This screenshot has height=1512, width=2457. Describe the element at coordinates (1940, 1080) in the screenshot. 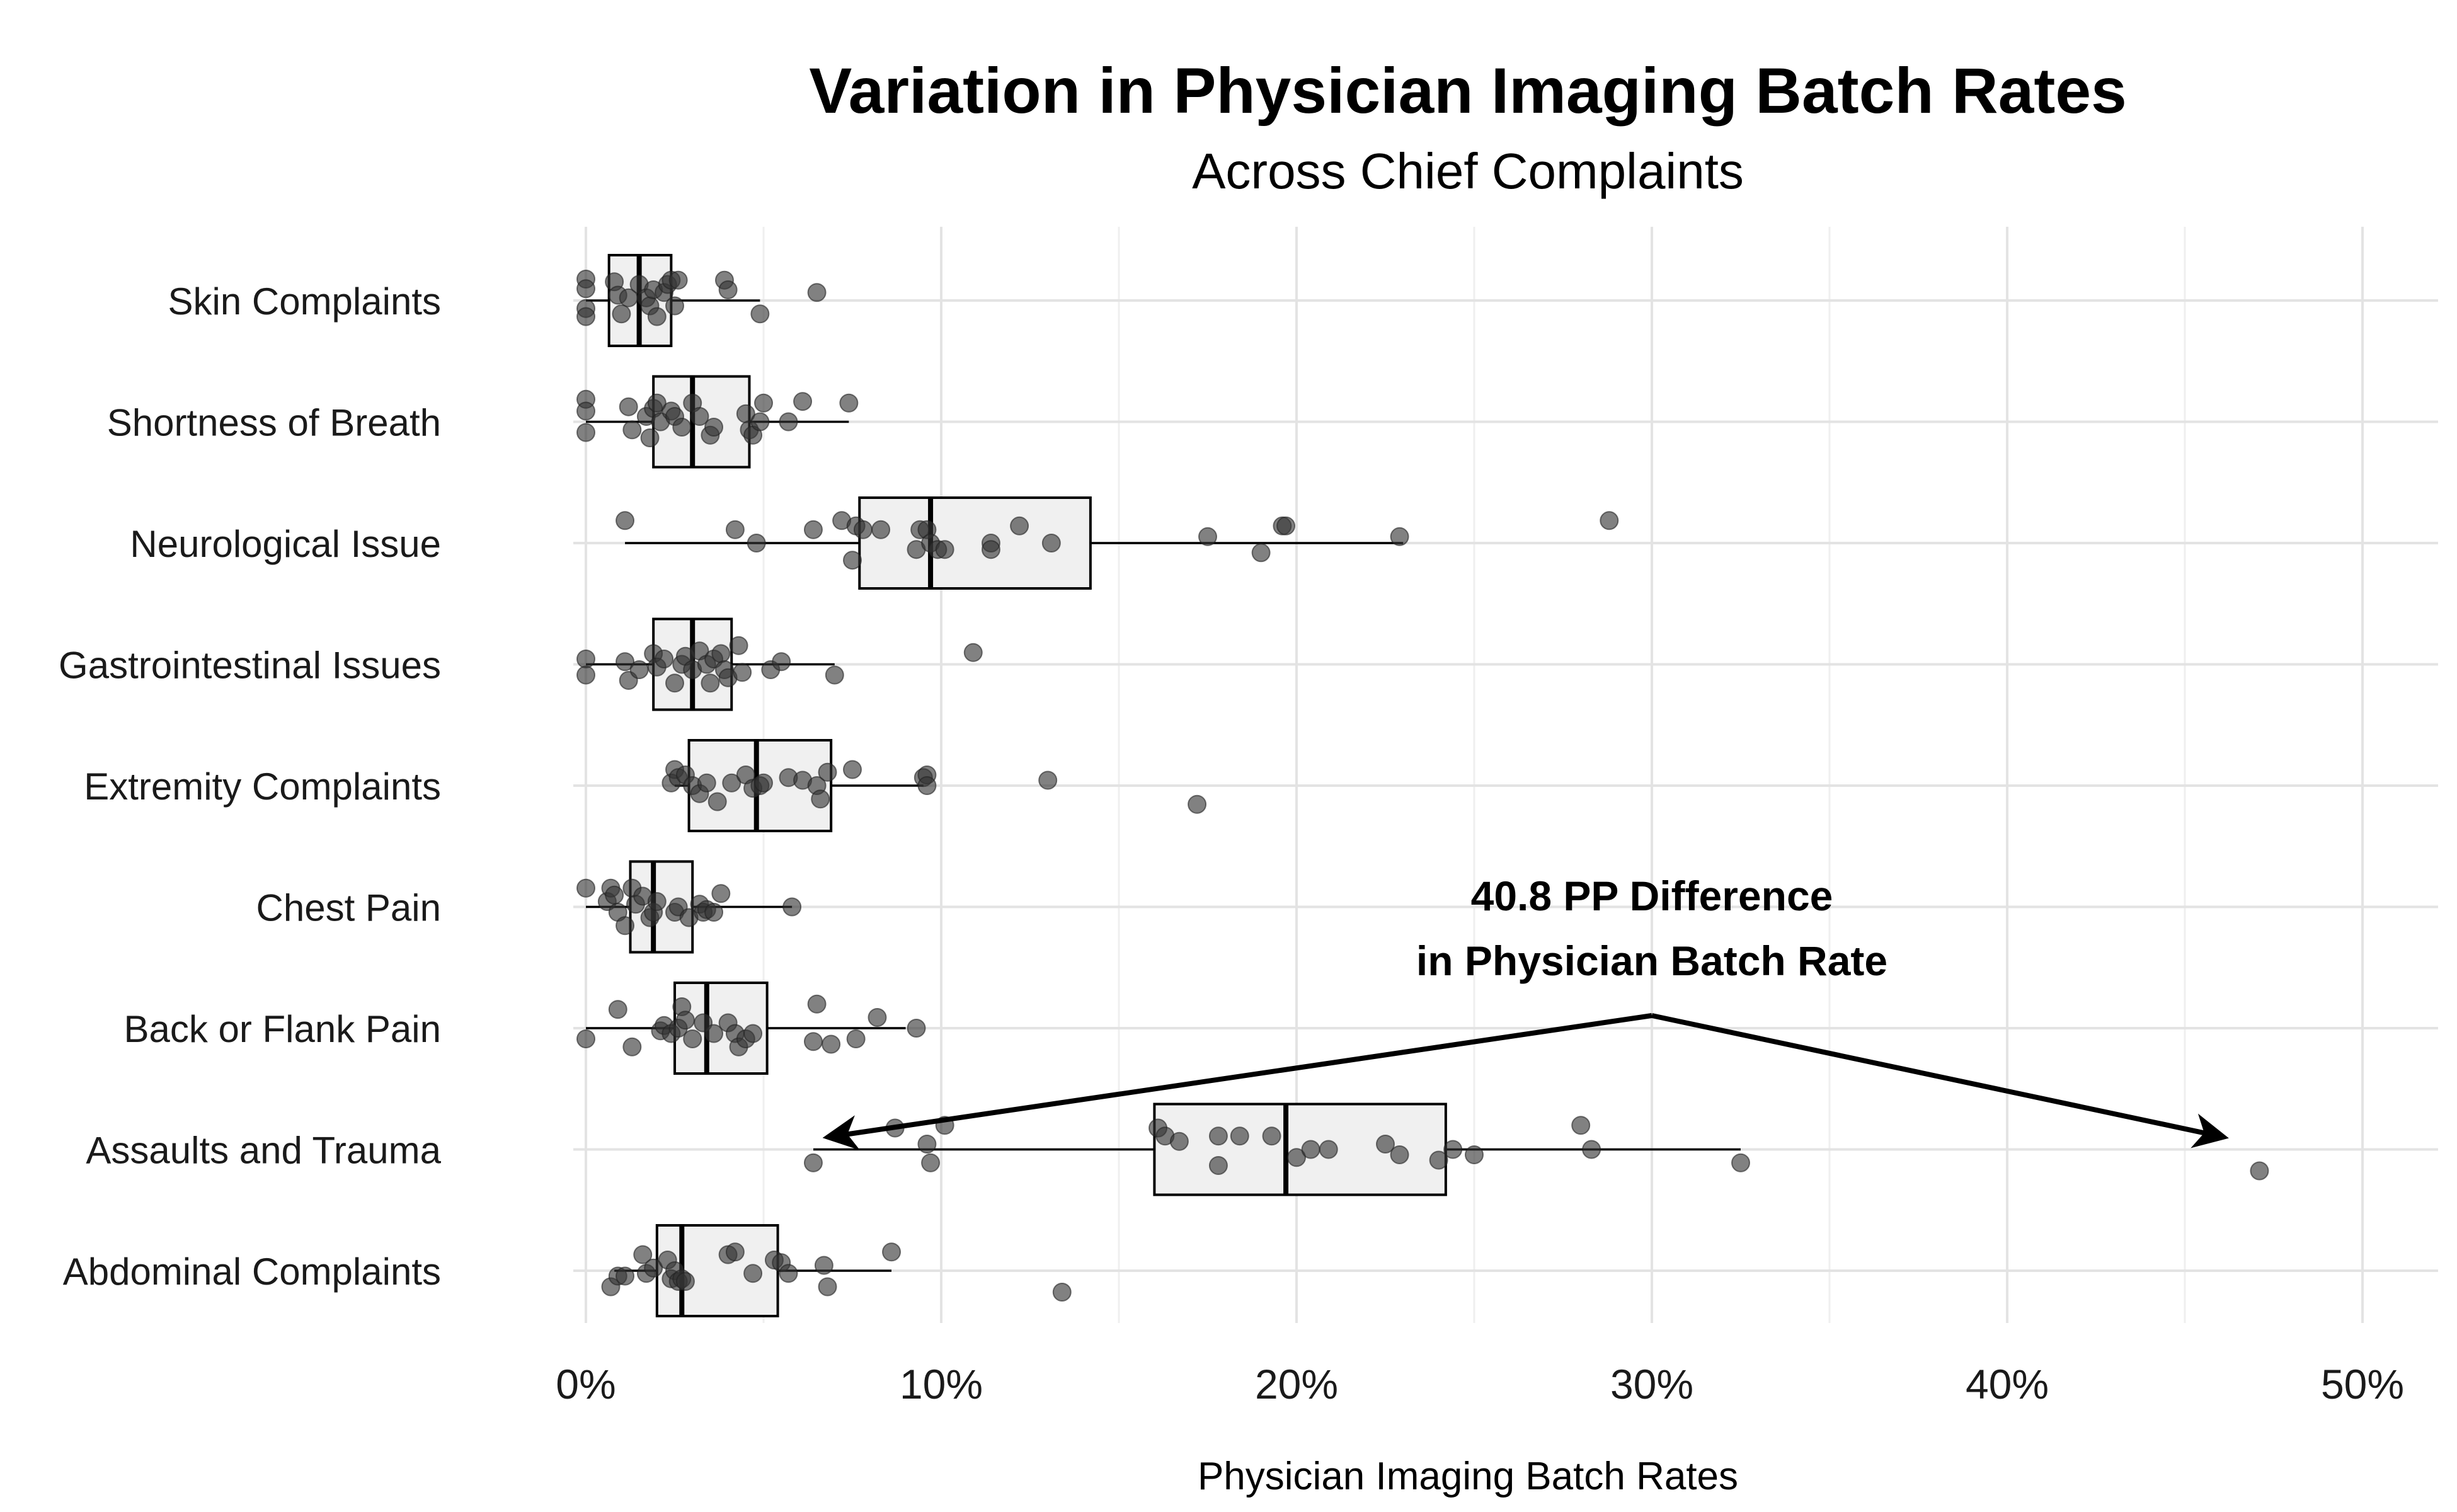

I see `arrow-right` at that location.